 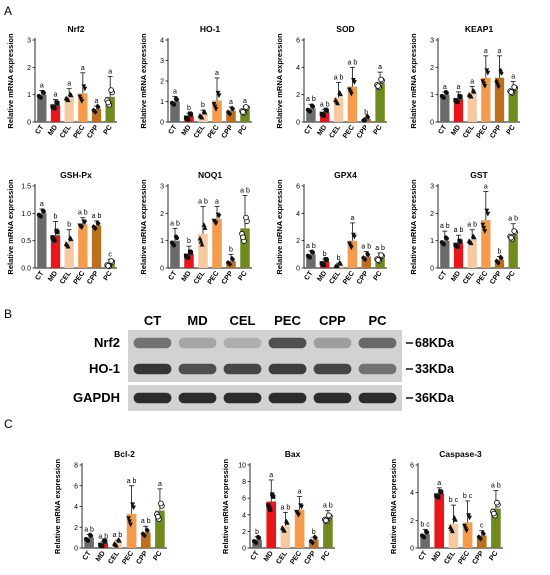 I want to click on blot-protein-label: GAPDH, so click(x=96, y=397).